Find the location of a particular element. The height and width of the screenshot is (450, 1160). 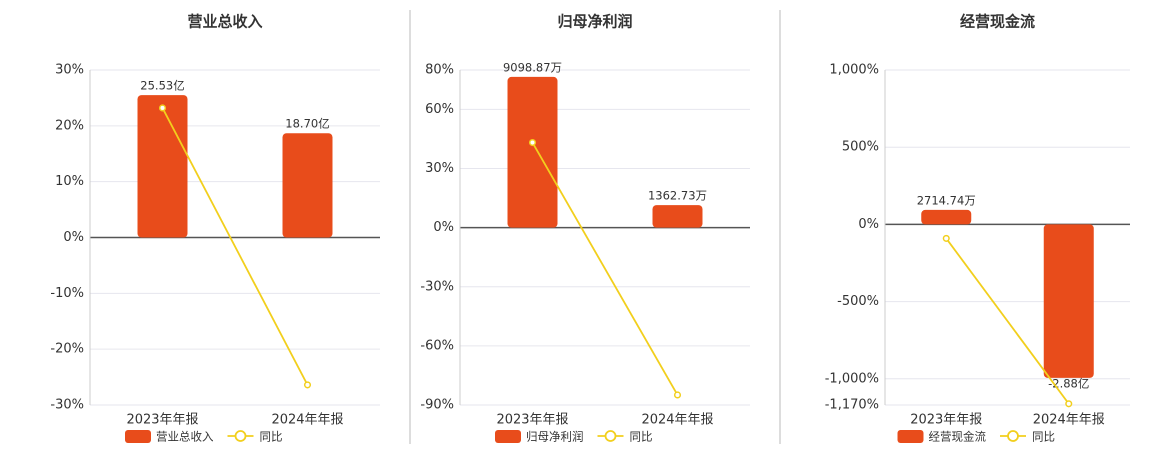

legend-label: 营业总收入 is located at coordinates (185, 437).